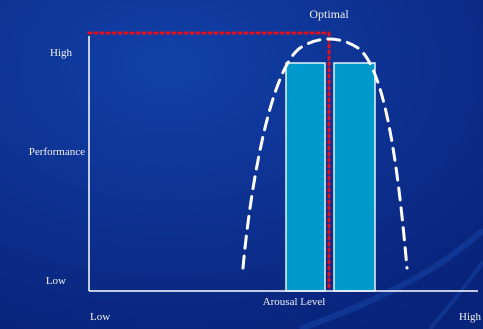 This screenshot has height=329, width=483. Describe the element at coordinates (470, 317) in the screenshot. I see `x-high-label: High` at that location.